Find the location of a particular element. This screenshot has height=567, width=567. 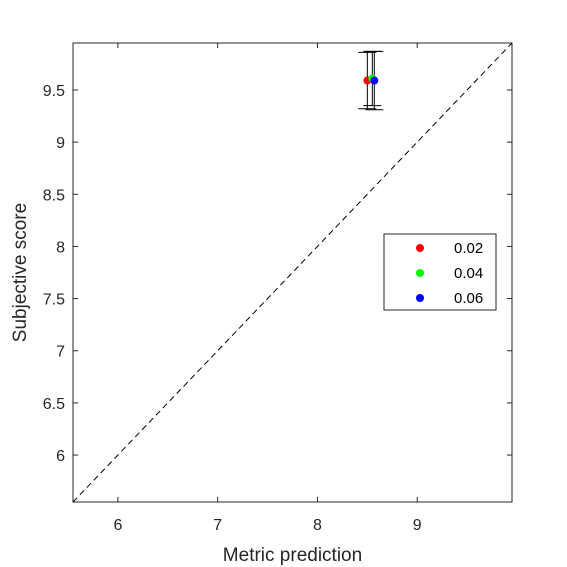

legend-box is located at coordinates (440, 272).